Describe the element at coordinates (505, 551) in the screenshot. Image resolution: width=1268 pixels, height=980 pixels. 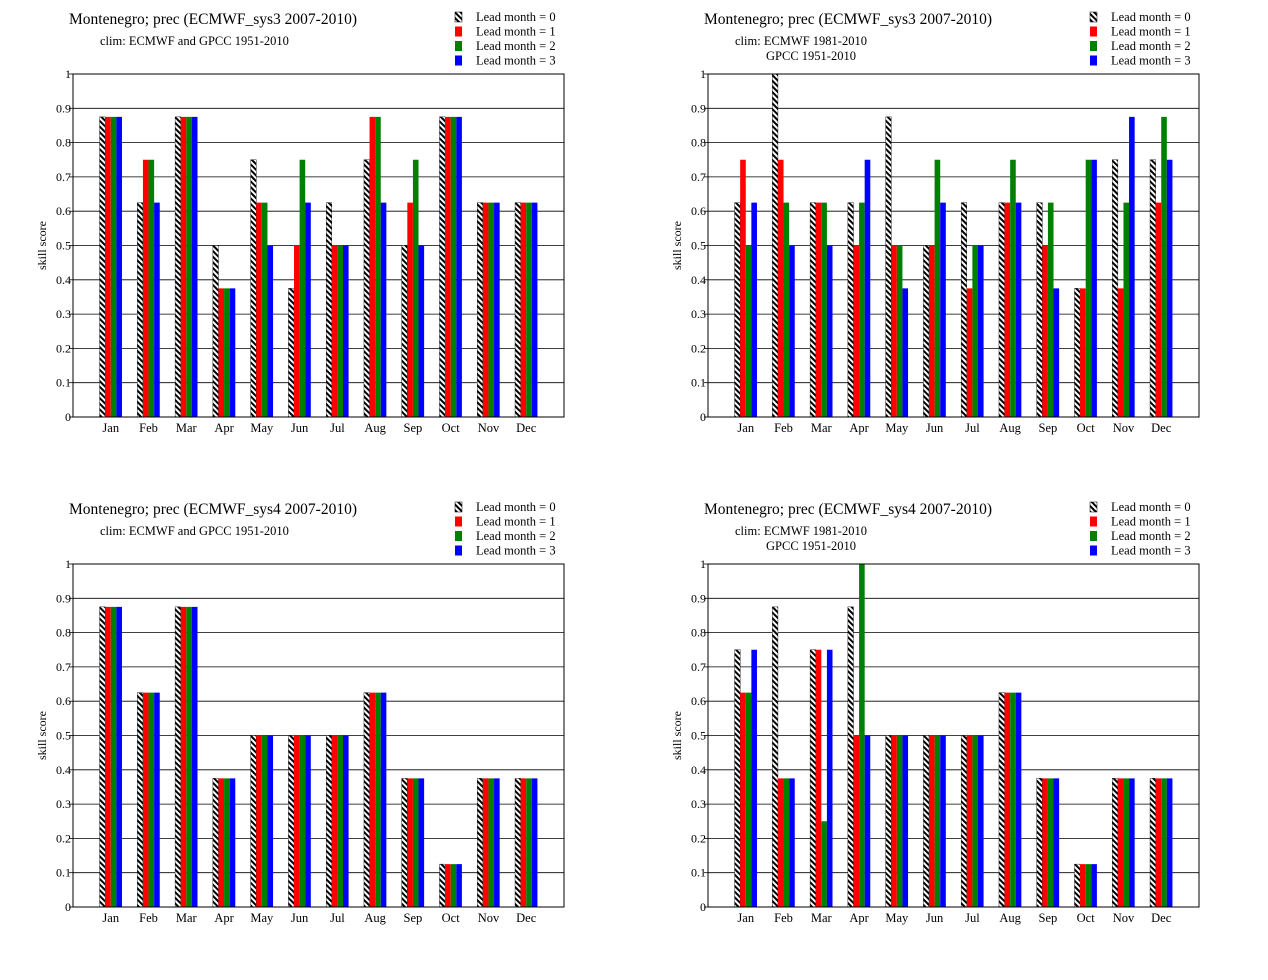
I see `legend-item-3: Lead month = 3` at that location.